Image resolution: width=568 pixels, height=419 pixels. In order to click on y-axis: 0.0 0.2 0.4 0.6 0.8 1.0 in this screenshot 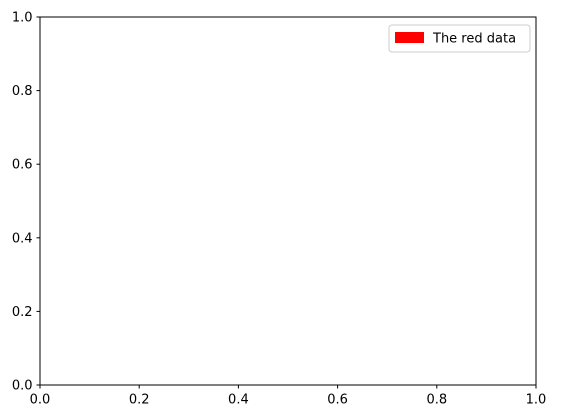, I will do `click(26, 202)`.